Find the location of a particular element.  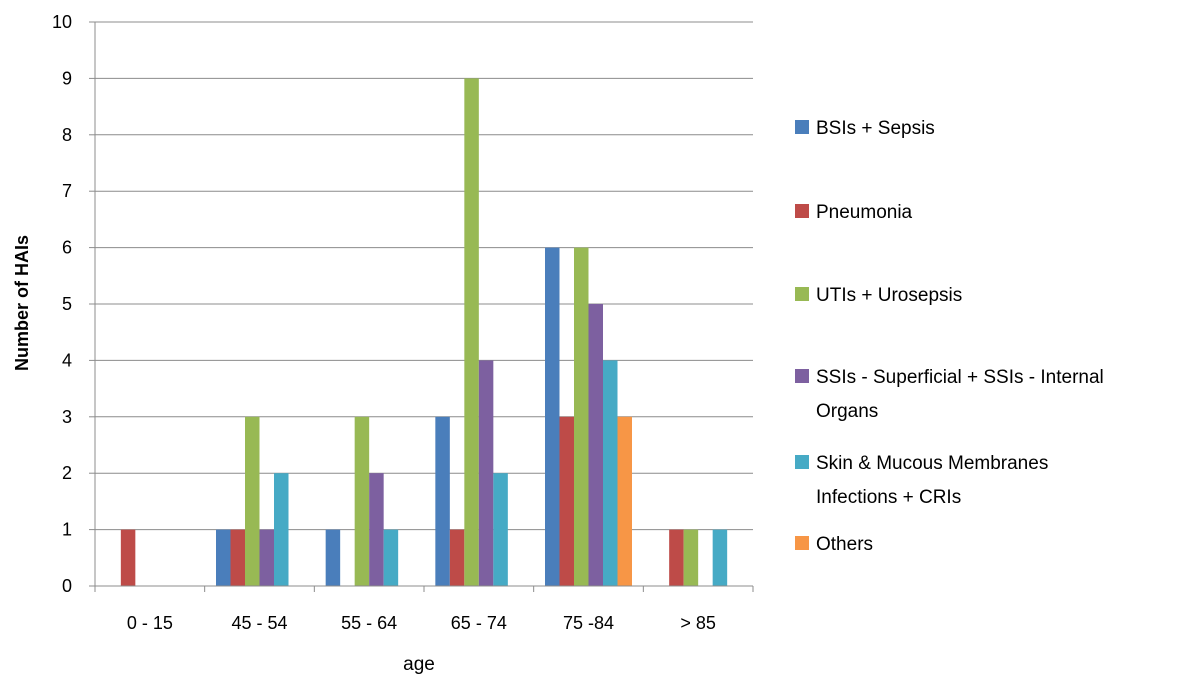

x-tick-label: 0 - 15 is located at coordinates (150, 623).